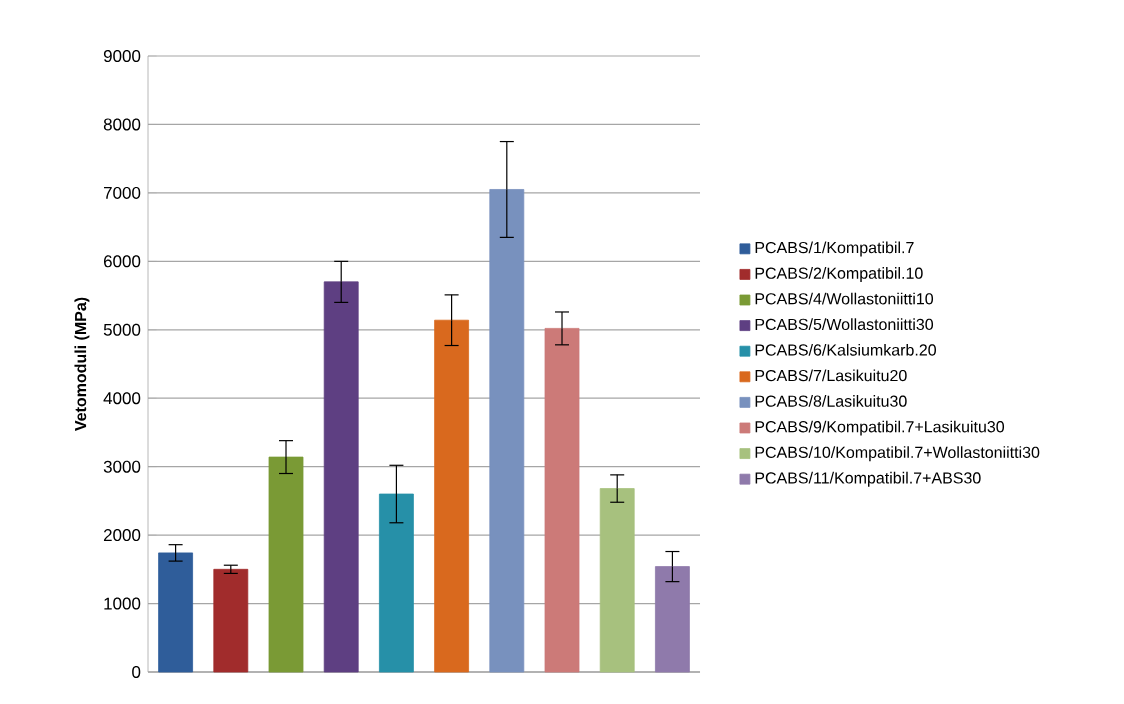 The height and width of the screenshot is (704, 1124). Describe the element at coordinates (844, 298) in the screenshot. I see `legend-label: PCABS/4/Wollastoniitti10` at that location.